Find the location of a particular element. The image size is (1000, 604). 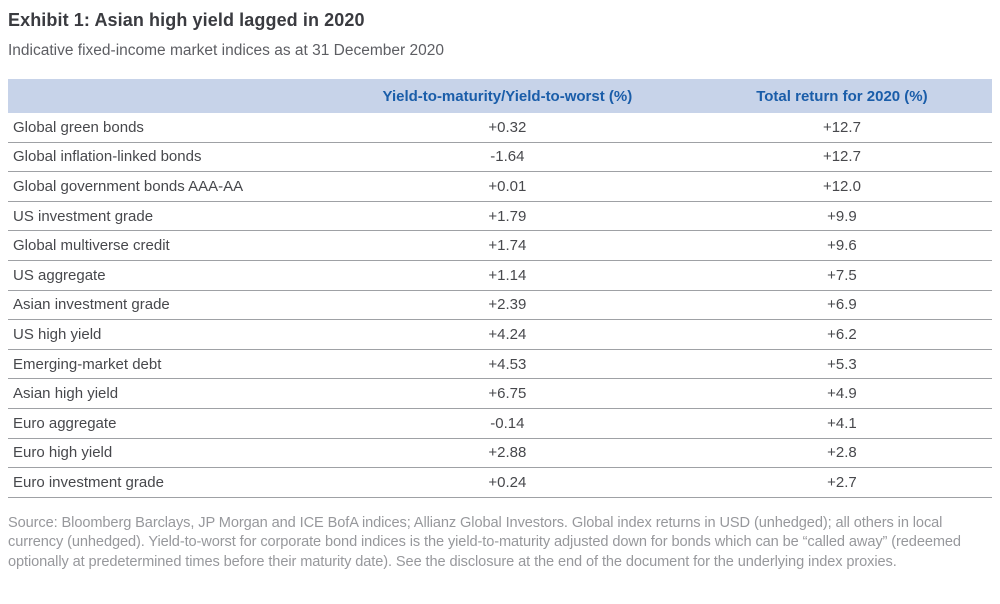

index-name-cell: Global government bonds AAA-AA is located at coordinates (165, 187).